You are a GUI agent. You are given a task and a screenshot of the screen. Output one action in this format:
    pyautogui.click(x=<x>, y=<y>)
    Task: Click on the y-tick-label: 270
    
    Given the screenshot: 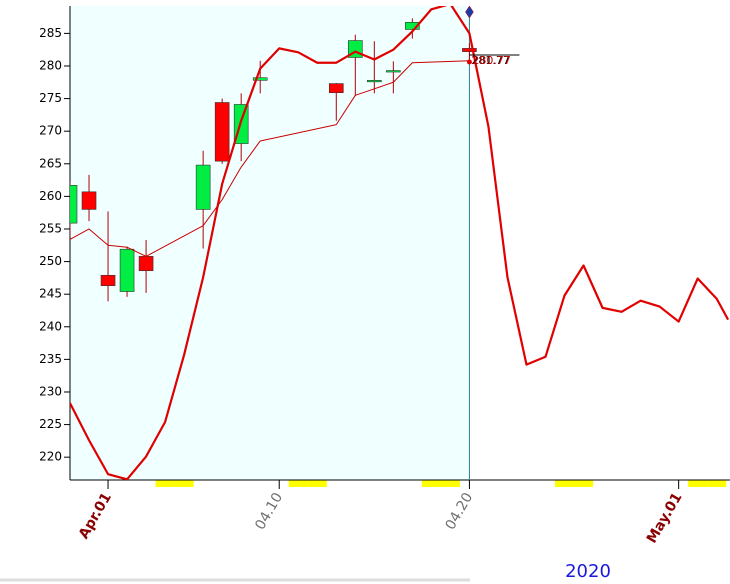 What is the action you would take?
    pyautogui.click(x=50, y=131)
    